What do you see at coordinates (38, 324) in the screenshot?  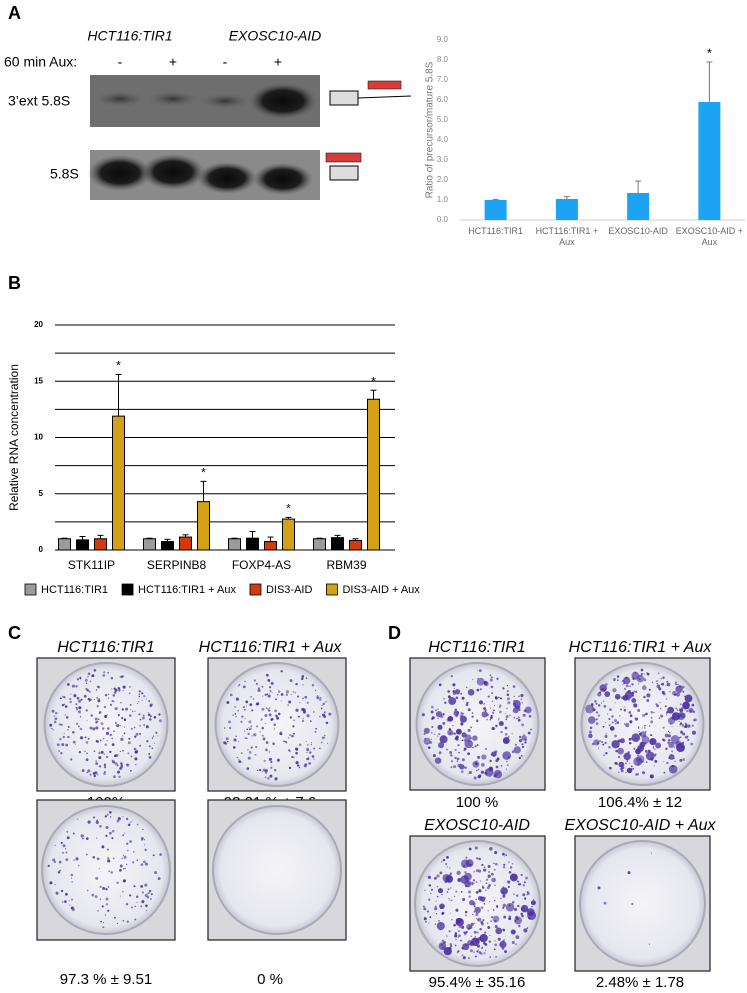 I see `y-tick-label: 20` at bounding box center [38, 324].